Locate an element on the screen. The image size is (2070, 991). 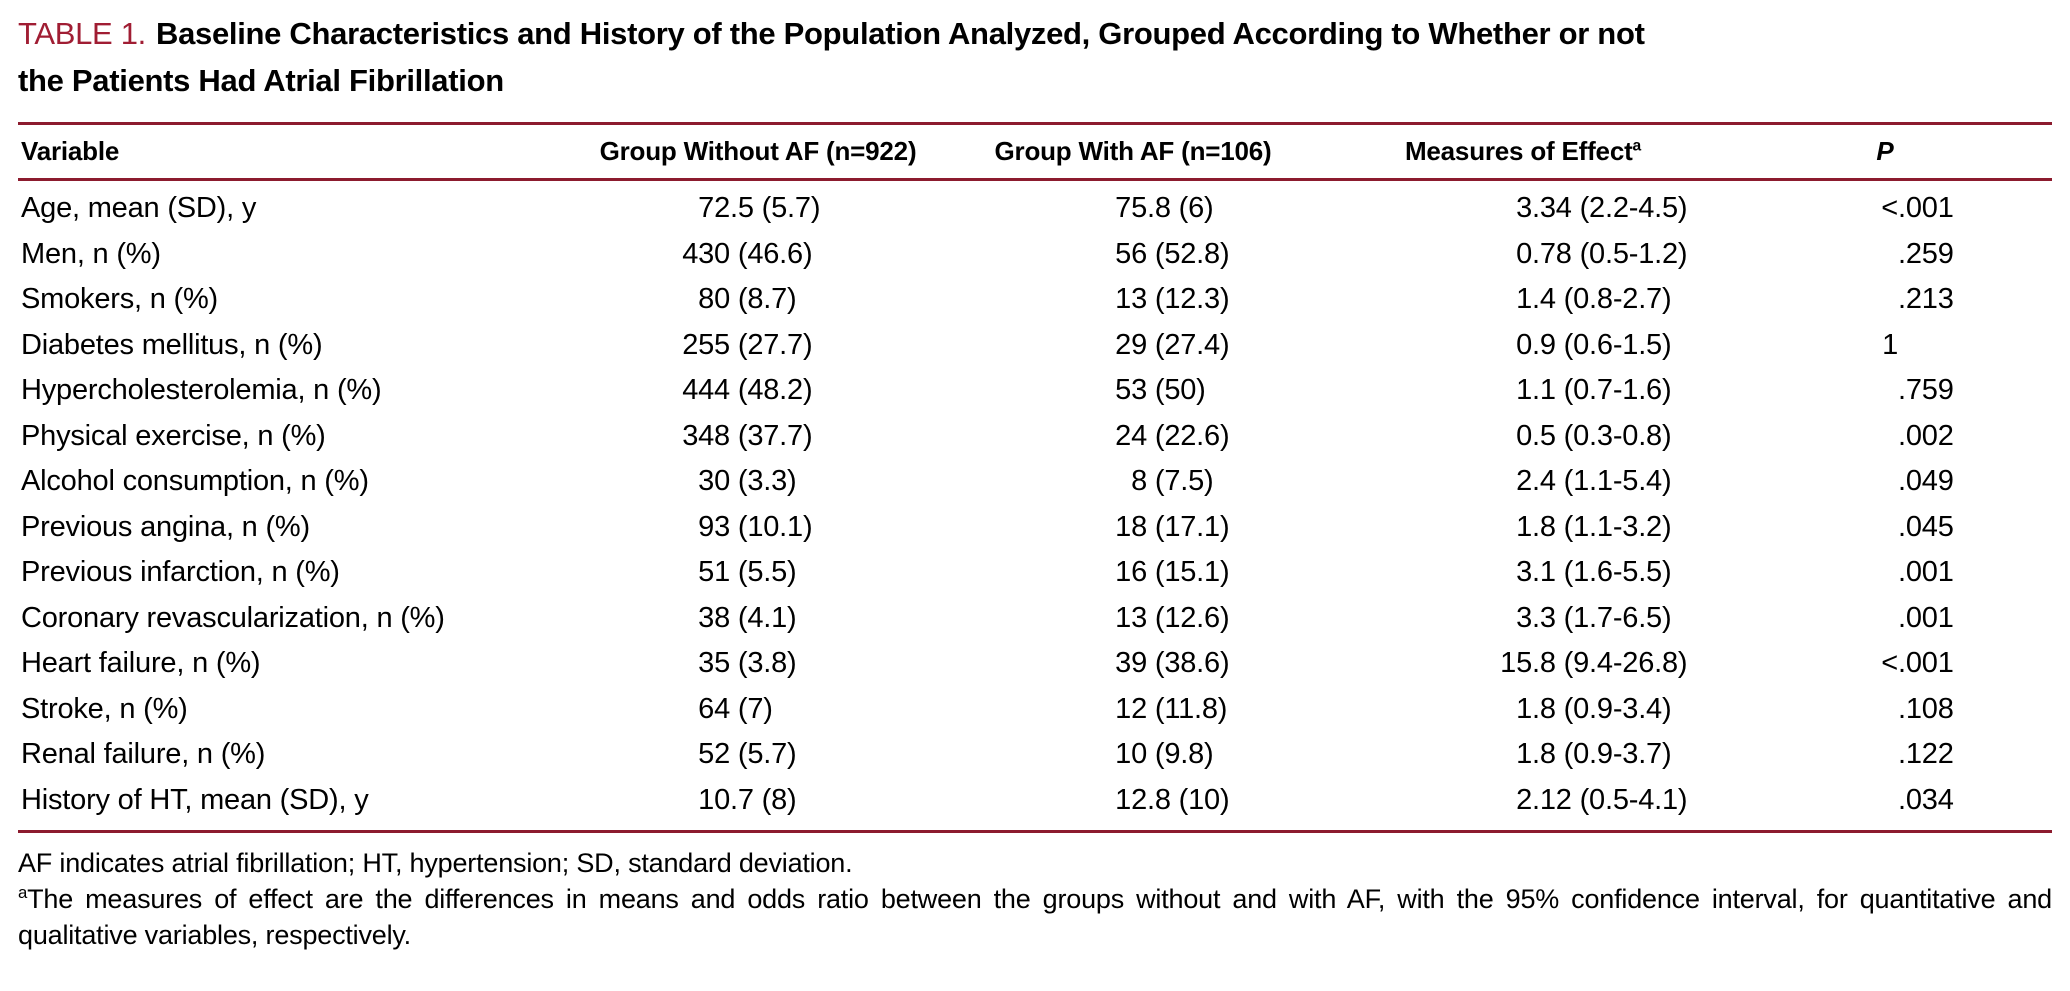
cell-number-integer: 75 is located at coordinates (1131, 208).